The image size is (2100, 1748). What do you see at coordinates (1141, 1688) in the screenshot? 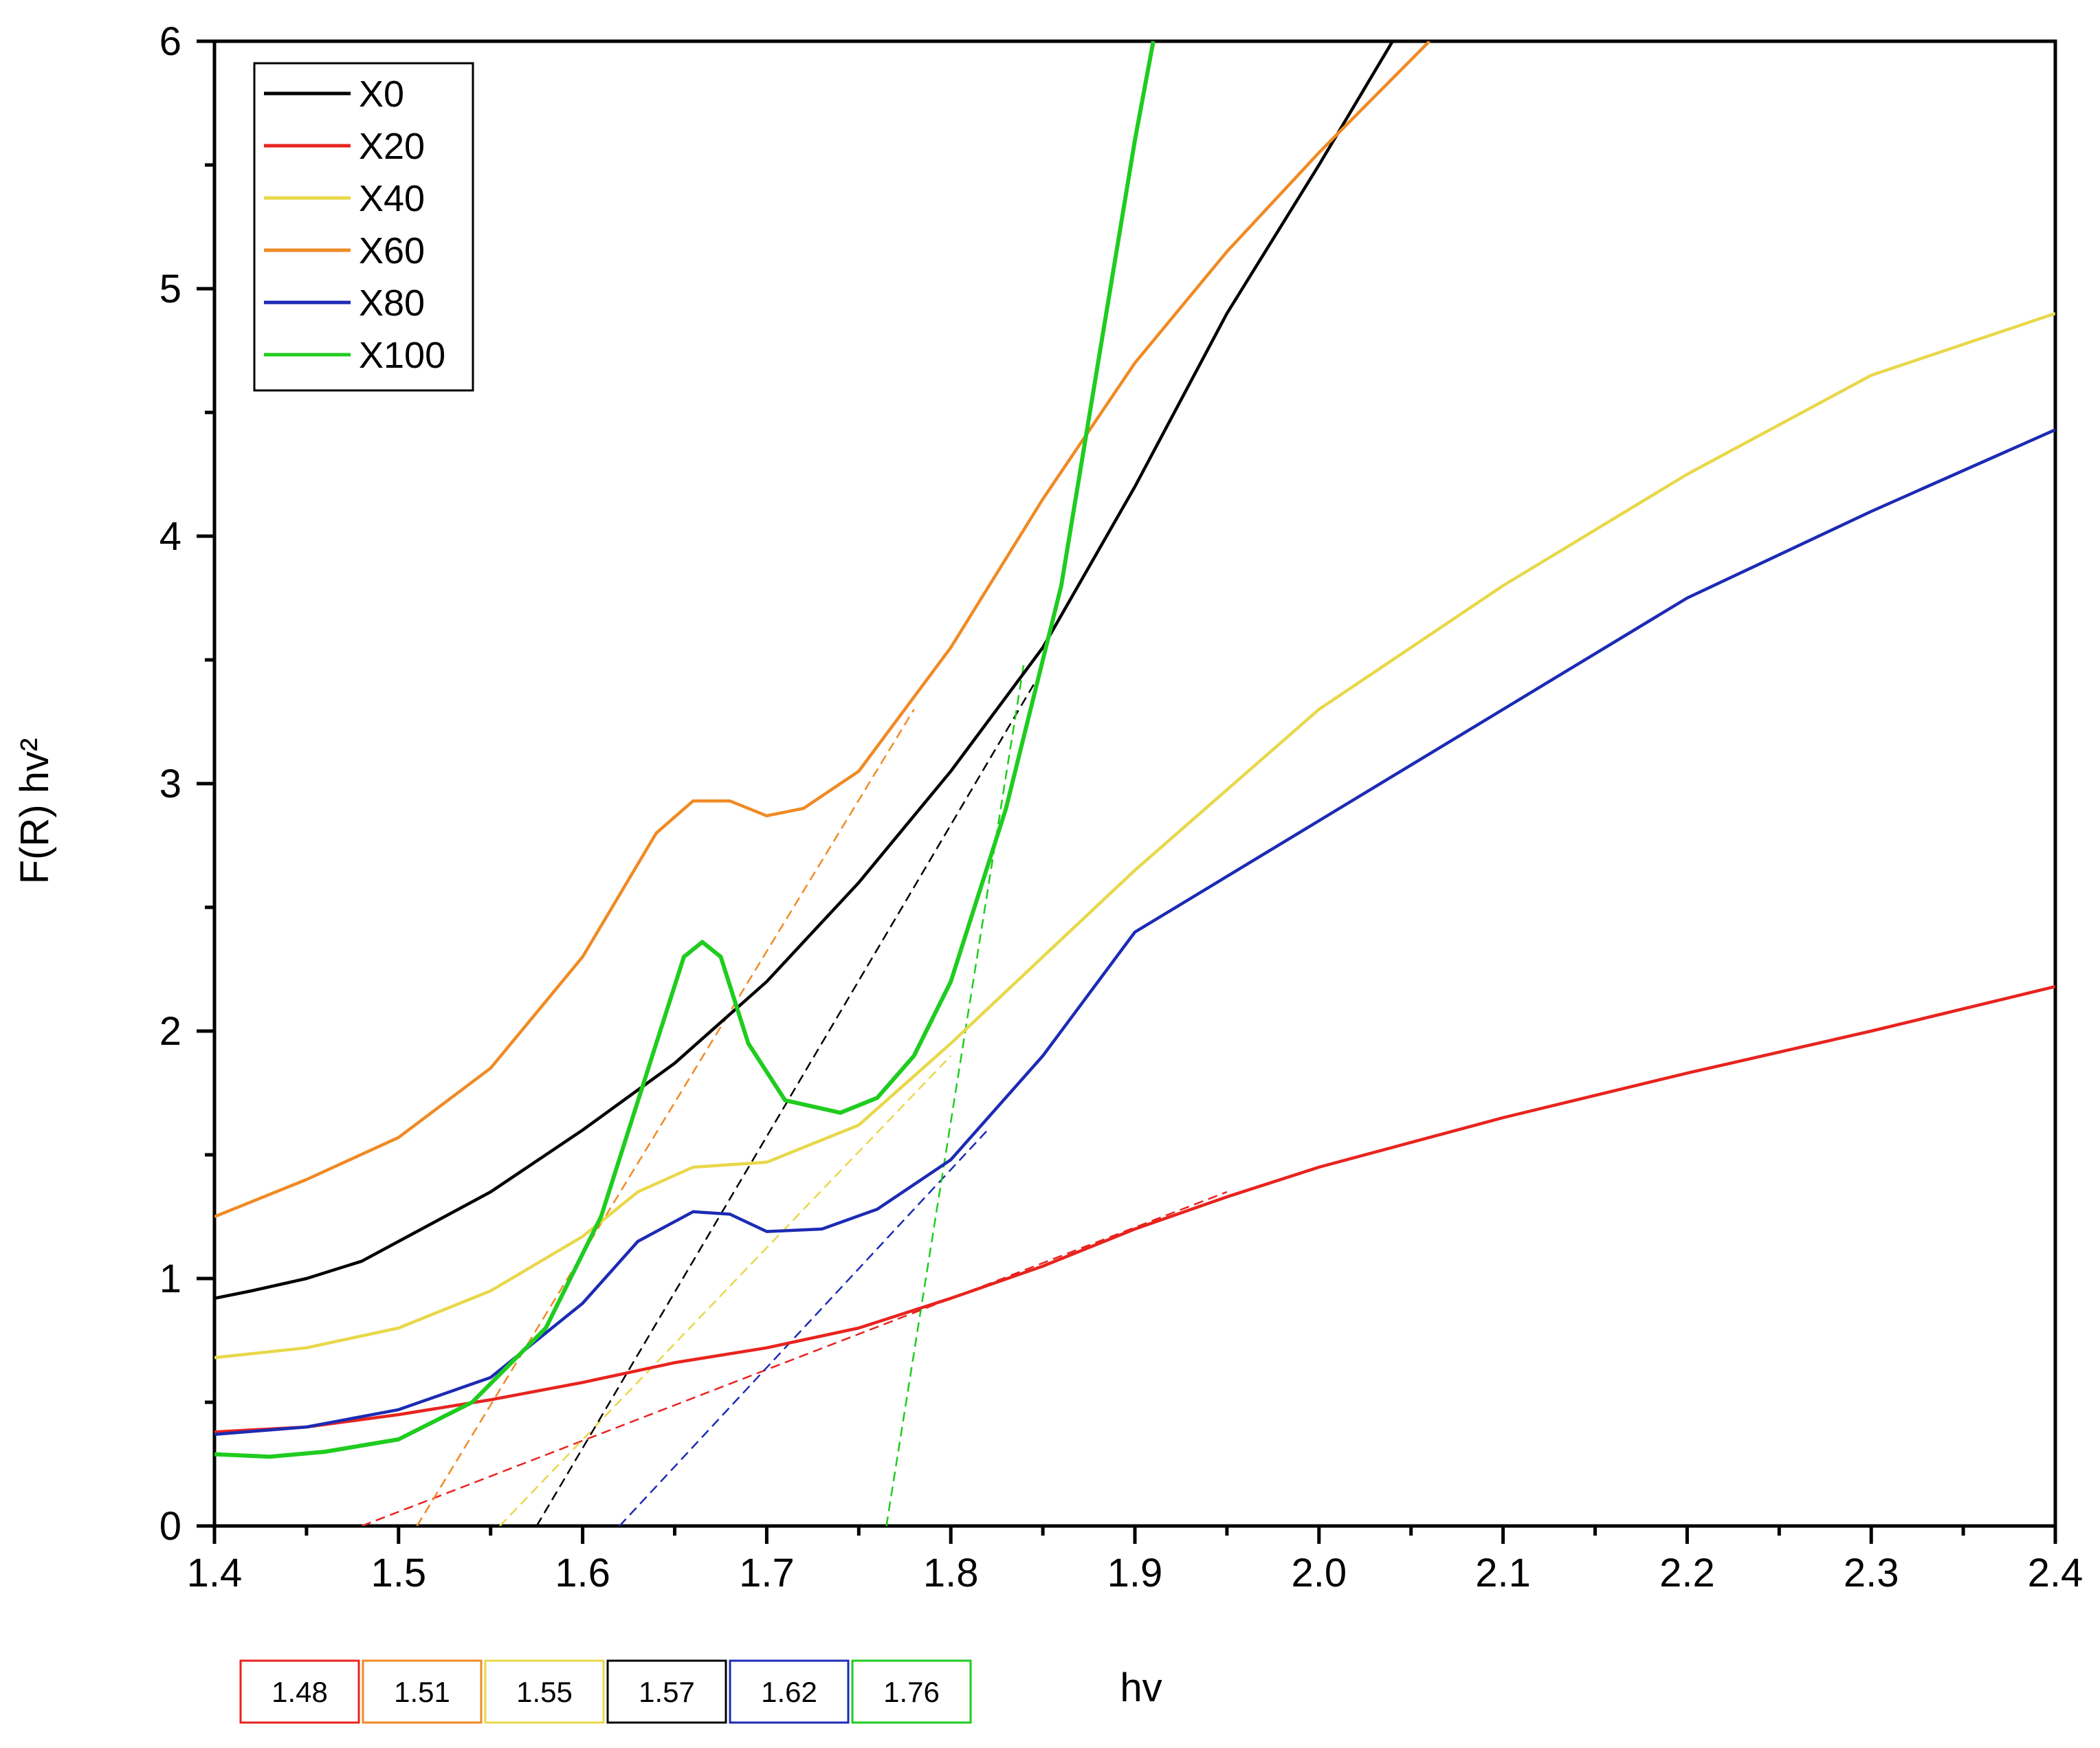
I see `x-axis-label: hv` at bounding box center [1141, 1688].